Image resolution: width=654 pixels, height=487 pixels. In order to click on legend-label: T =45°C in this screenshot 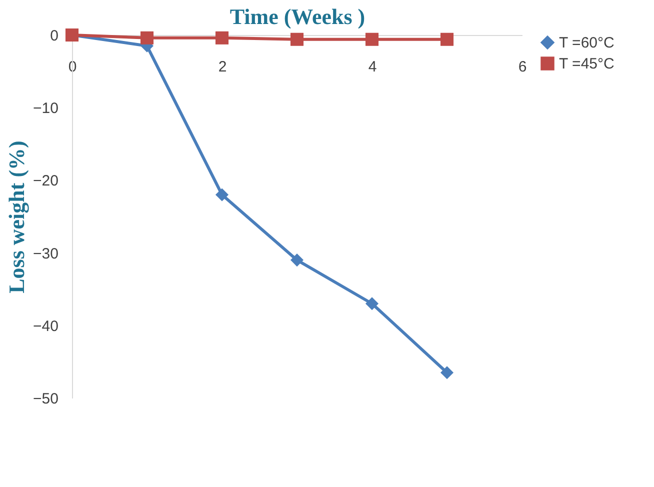, I will do `click(586, 64)`.